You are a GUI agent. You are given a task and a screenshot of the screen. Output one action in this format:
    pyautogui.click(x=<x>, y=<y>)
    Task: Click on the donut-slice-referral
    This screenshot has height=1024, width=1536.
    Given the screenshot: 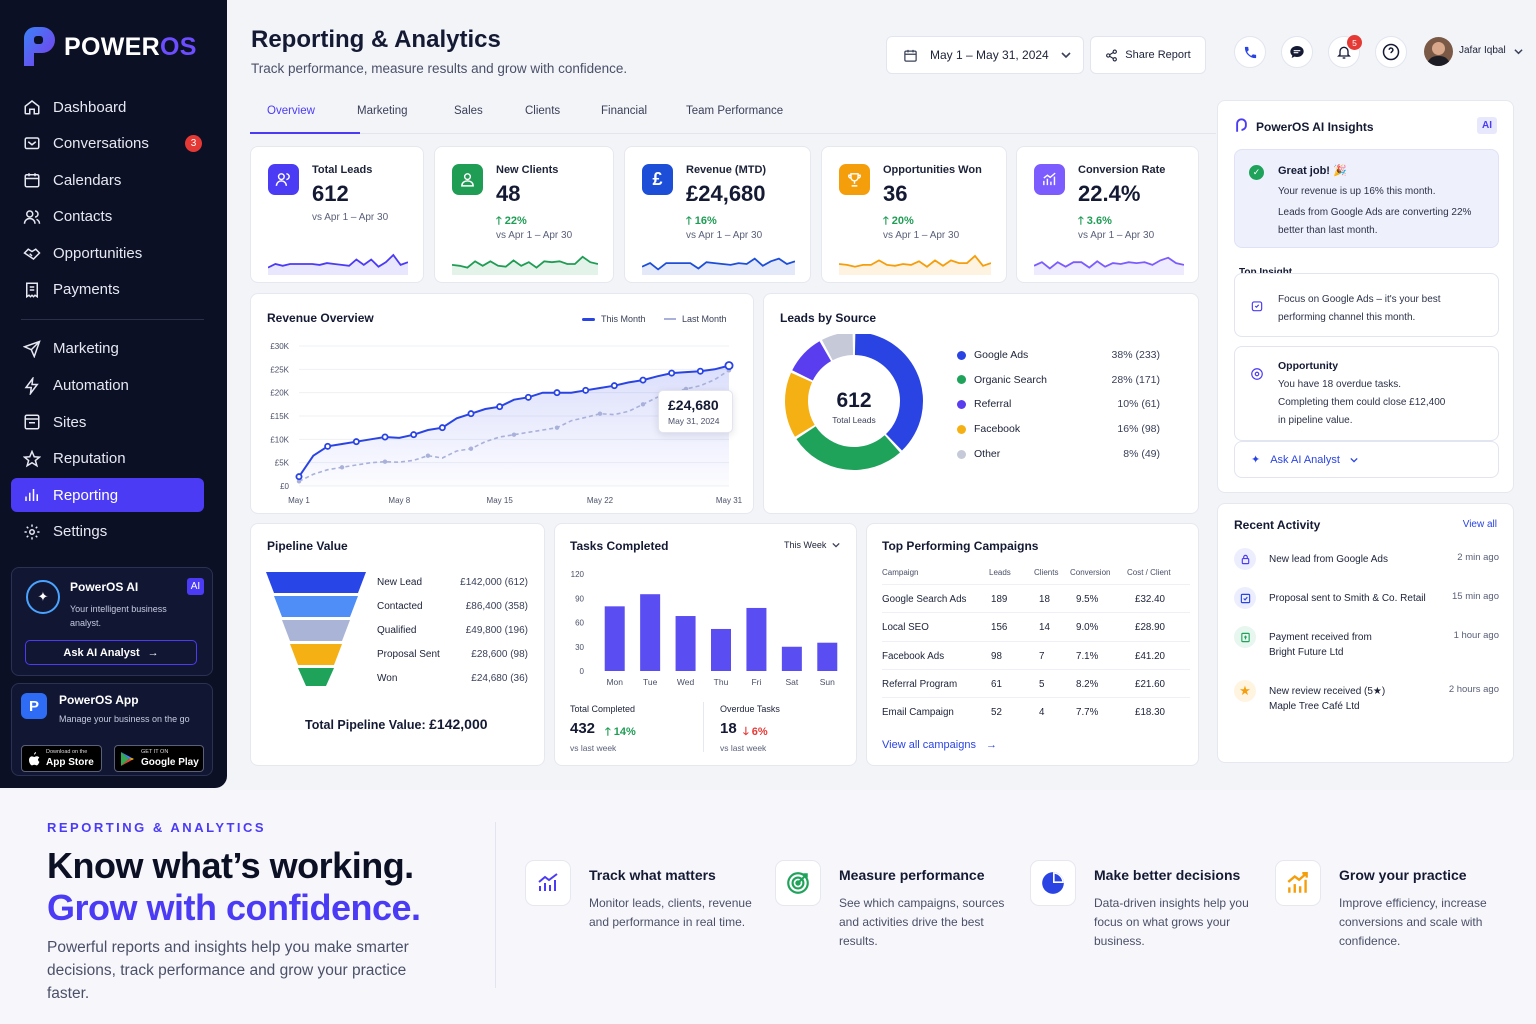 What is the action you would take?
    pyautogui.click(x=812, y=361)
    